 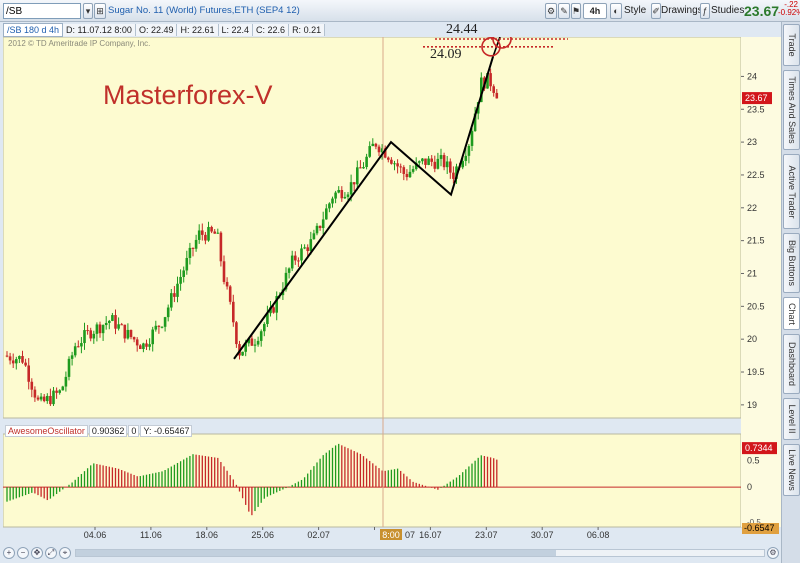 What do you see at coordinates (635, 10) in the screenshot?
I see `style-menu: Style` at bounding box center [635, 10].